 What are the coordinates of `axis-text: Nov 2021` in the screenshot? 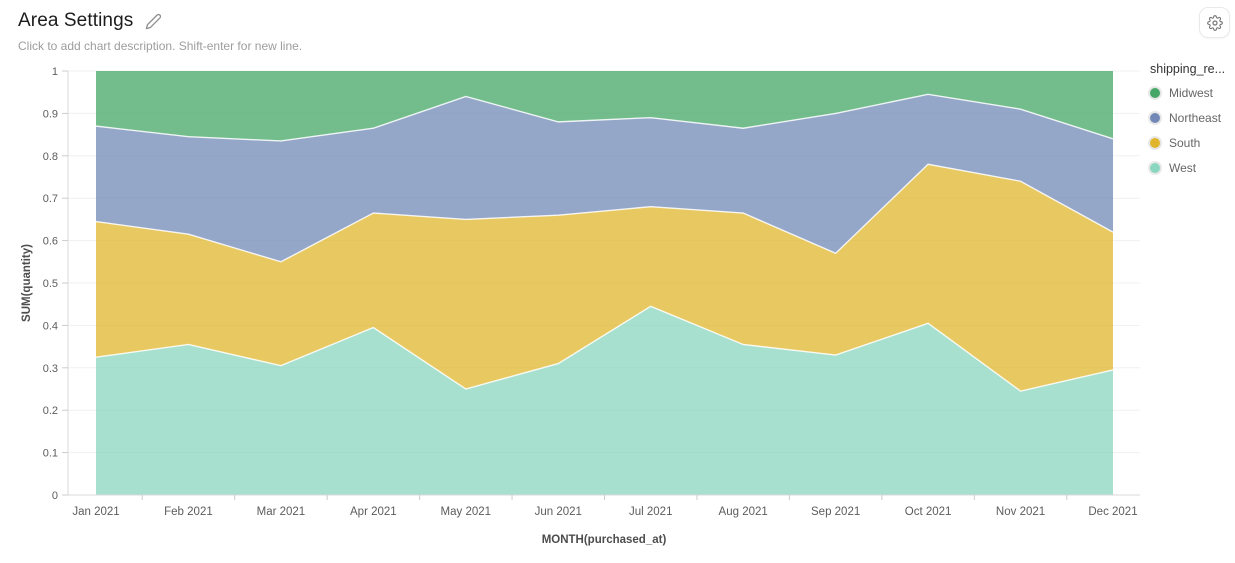 It's located at (1020, 512).